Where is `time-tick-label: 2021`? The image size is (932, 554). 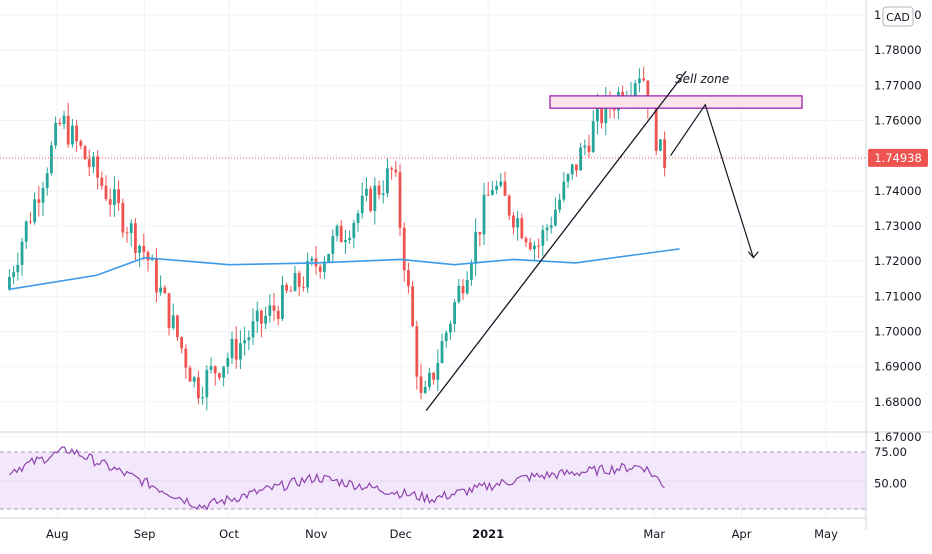 time-tick-label: 2021 is located at coordinates (488, 534).